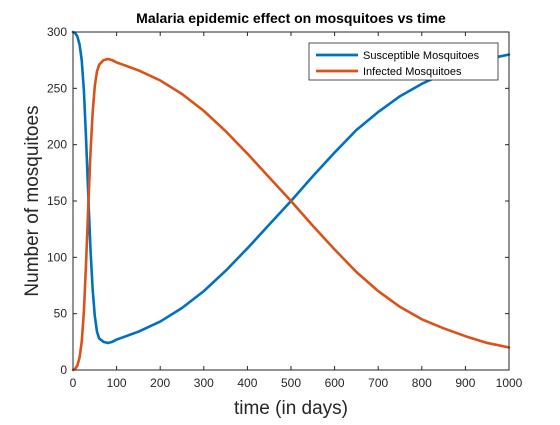 The image size is (560, 425). What do you see at coordinates (57, 201) in the screenshot?
I see `y-tick-label: 150` at bounding box center [57, 201].